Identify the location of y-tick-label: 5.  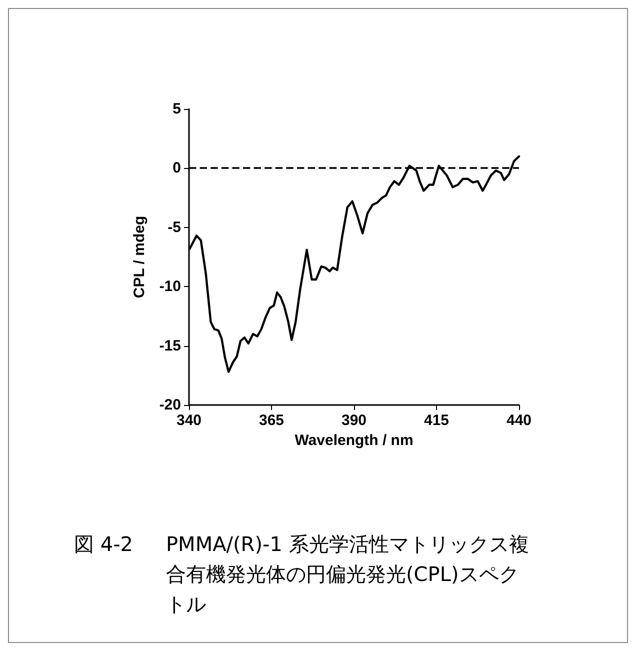
(176, 109).